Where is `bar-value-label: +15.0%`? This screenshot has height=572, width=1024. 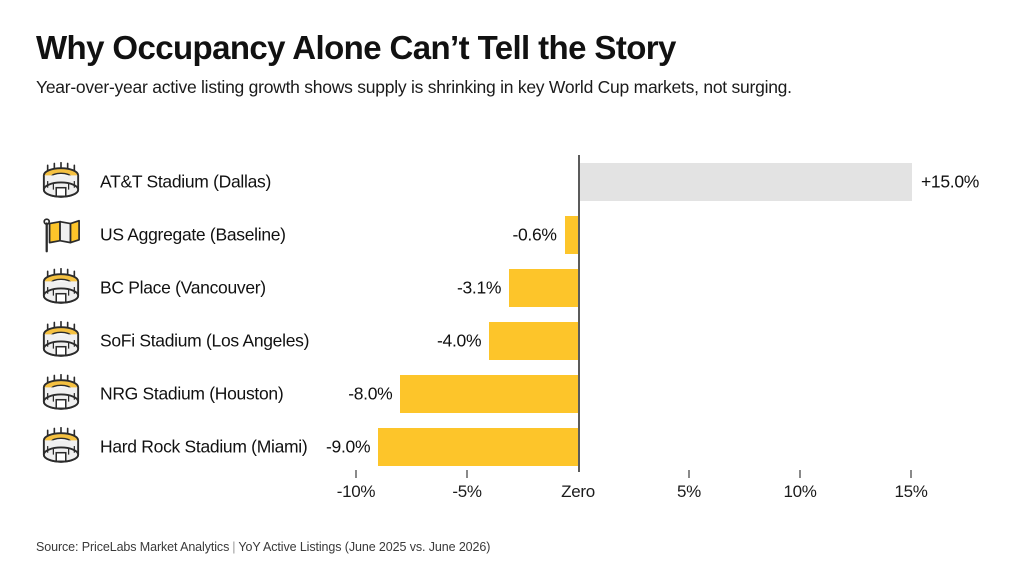
bar-value-label: +15.0% is located at coordinates (950, 181).